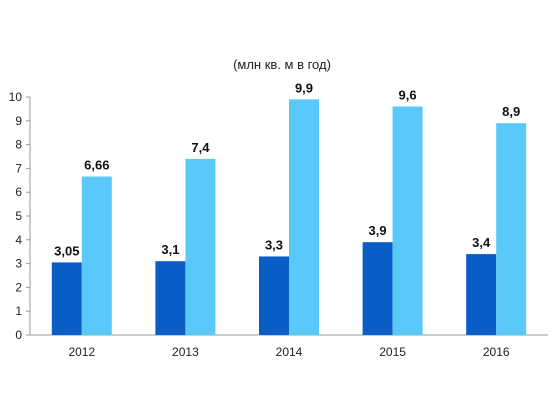 This screenshot has height=418, width=560. What do you see at coordinates (18, 168) in the screenshot?
I see `y-tick-label: 7` at bounding box center [18, 168].